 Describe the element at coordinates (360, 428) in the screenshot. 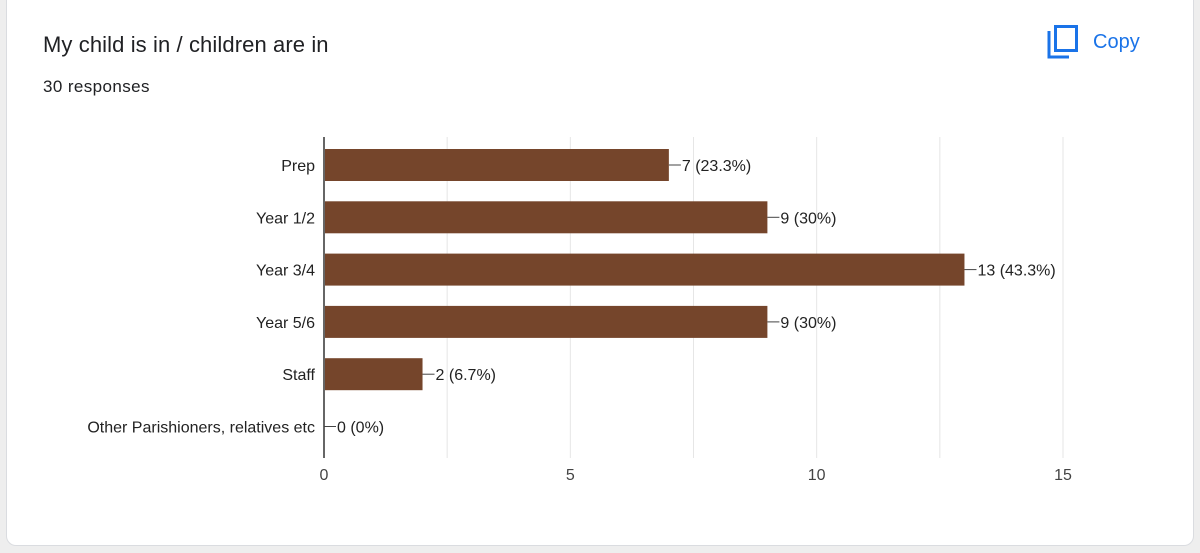

I see `data-label: 0 (0%)` at that location.